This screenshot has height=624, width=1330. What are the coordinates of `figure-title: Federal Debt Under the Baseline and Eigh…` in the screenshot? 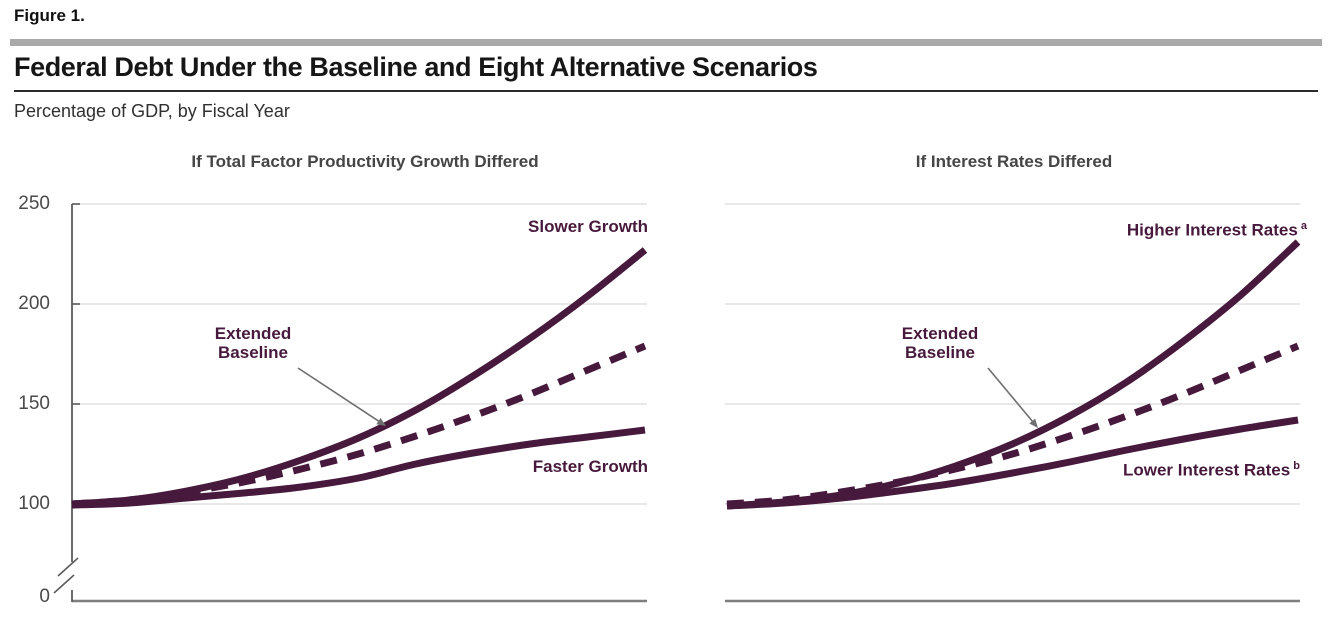 It's located at (666, 72).